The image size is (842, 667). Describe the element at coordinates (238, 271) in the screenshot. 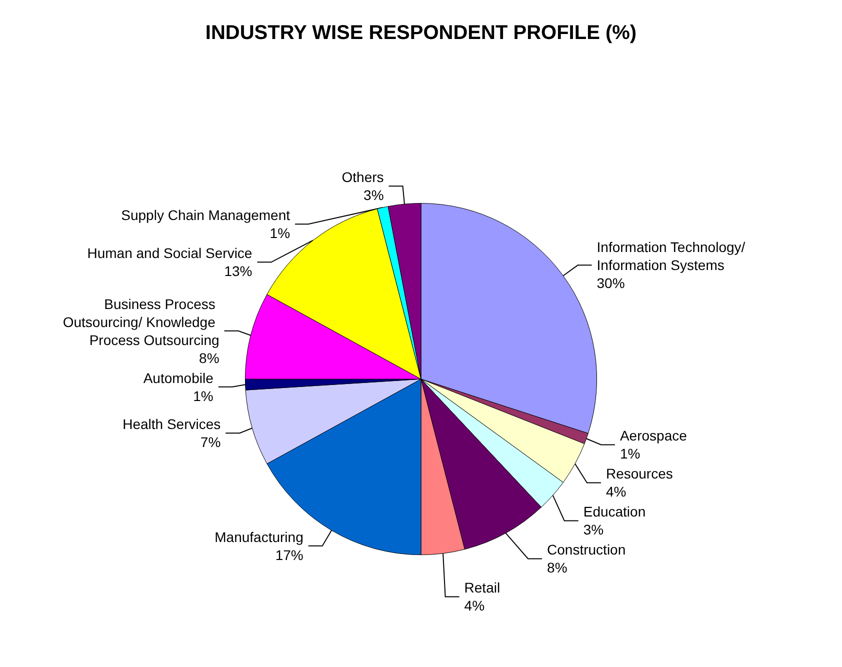

I see `data-label: 13%` at that location.